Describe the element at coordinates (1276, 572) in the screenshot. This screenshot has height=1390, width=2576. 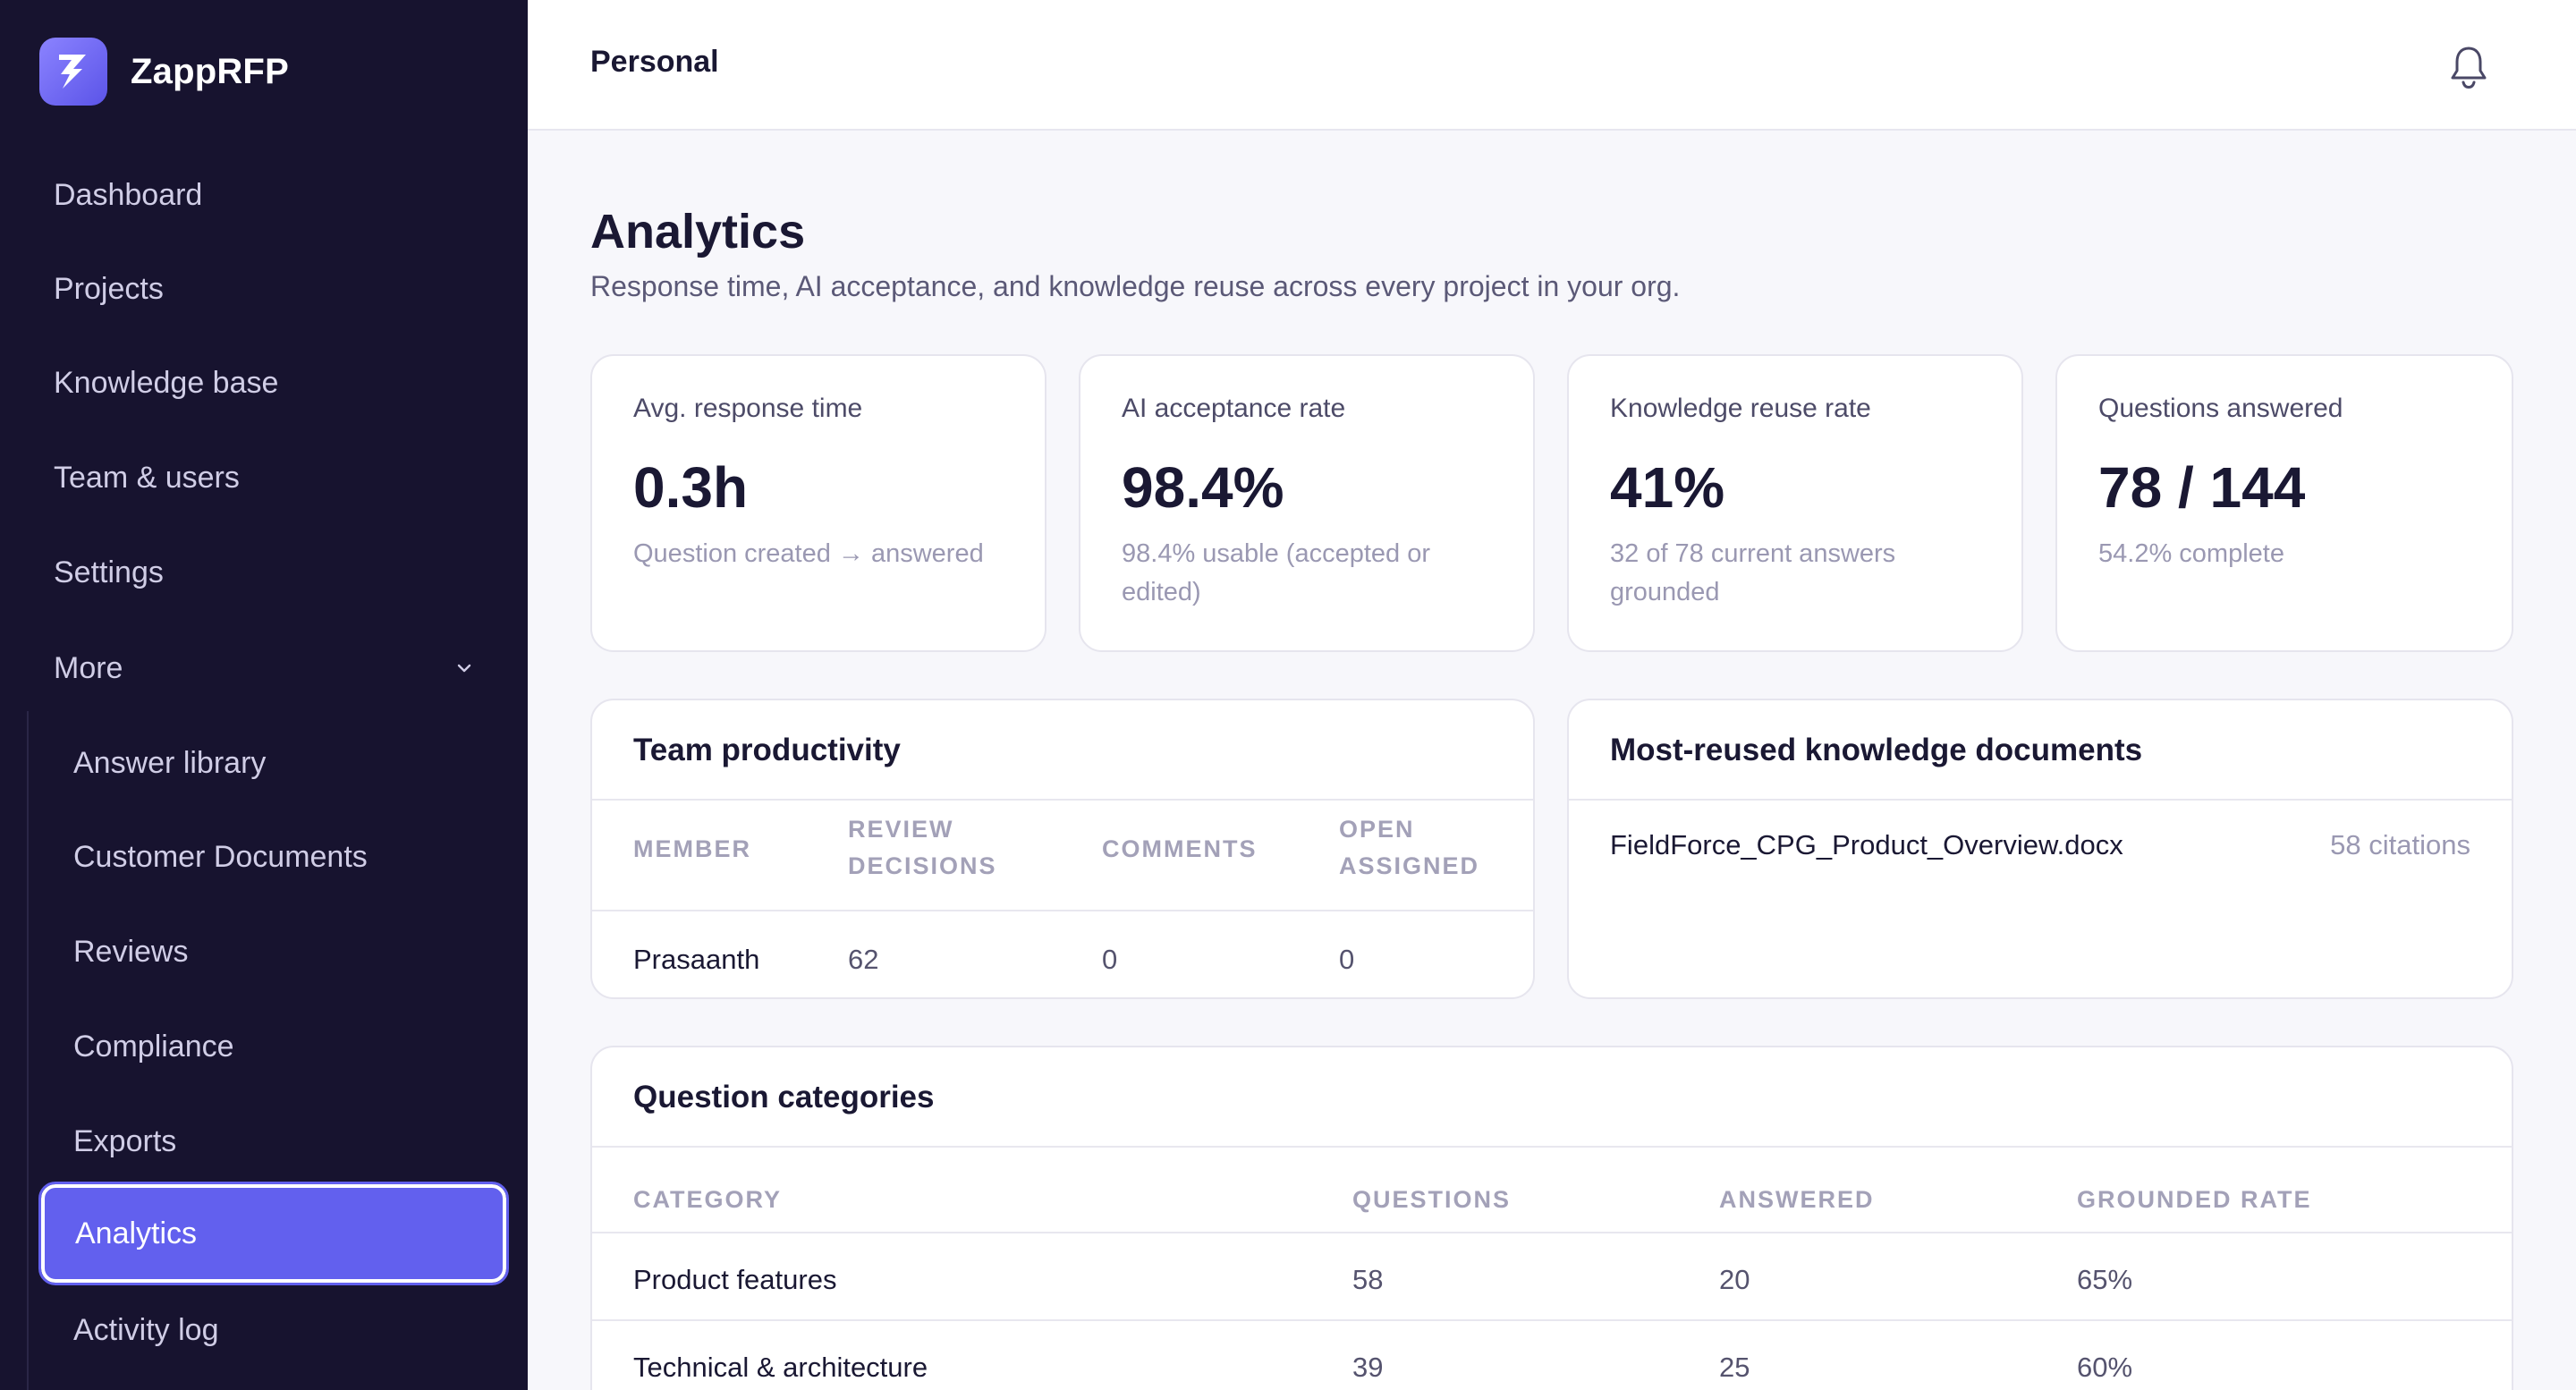
I see `stat-subtext: 98.4% usable (accepted or edited)` at that location.